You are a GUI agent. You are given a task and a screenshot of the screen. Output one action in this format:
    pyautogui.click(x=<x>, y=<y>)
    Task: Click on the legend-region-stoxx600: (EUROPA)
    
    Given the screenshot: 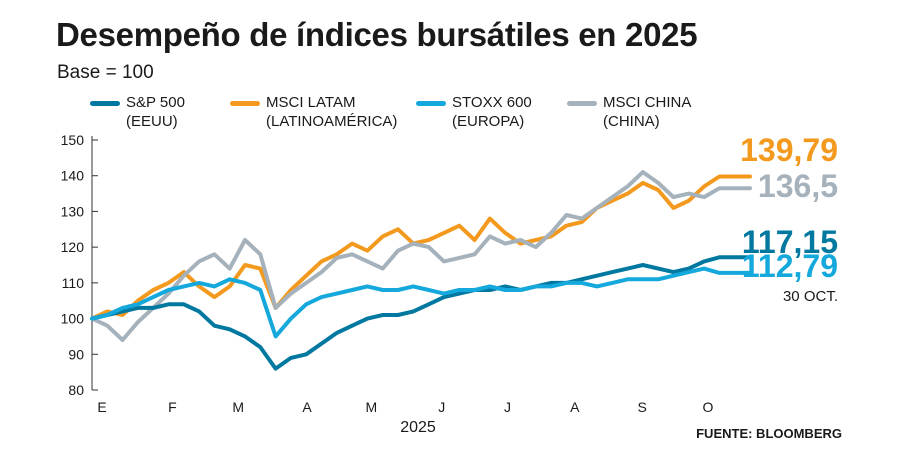 What is the action you would take?
    pyautogui.click(x=488, y=121)
    